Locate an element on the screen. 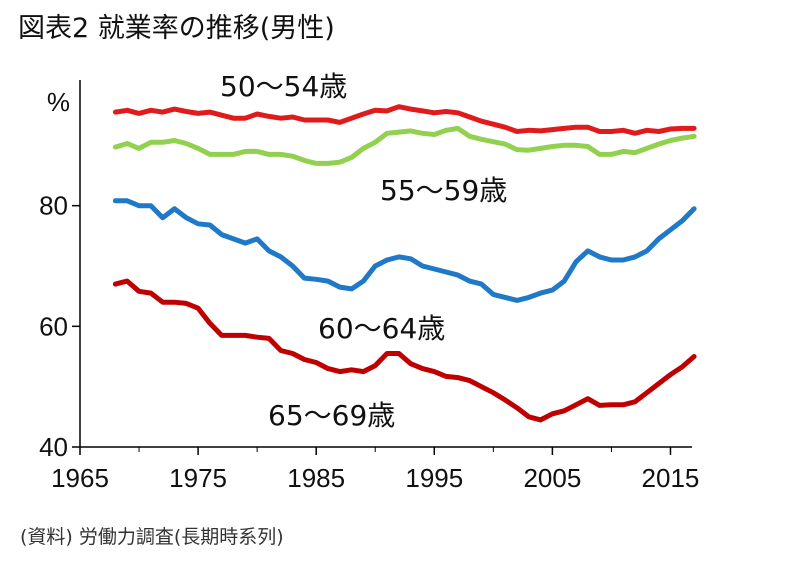 The width and height of the screenshot is (793, 570). series-label: 55〜59歳 is located at coordinates (443, 190).